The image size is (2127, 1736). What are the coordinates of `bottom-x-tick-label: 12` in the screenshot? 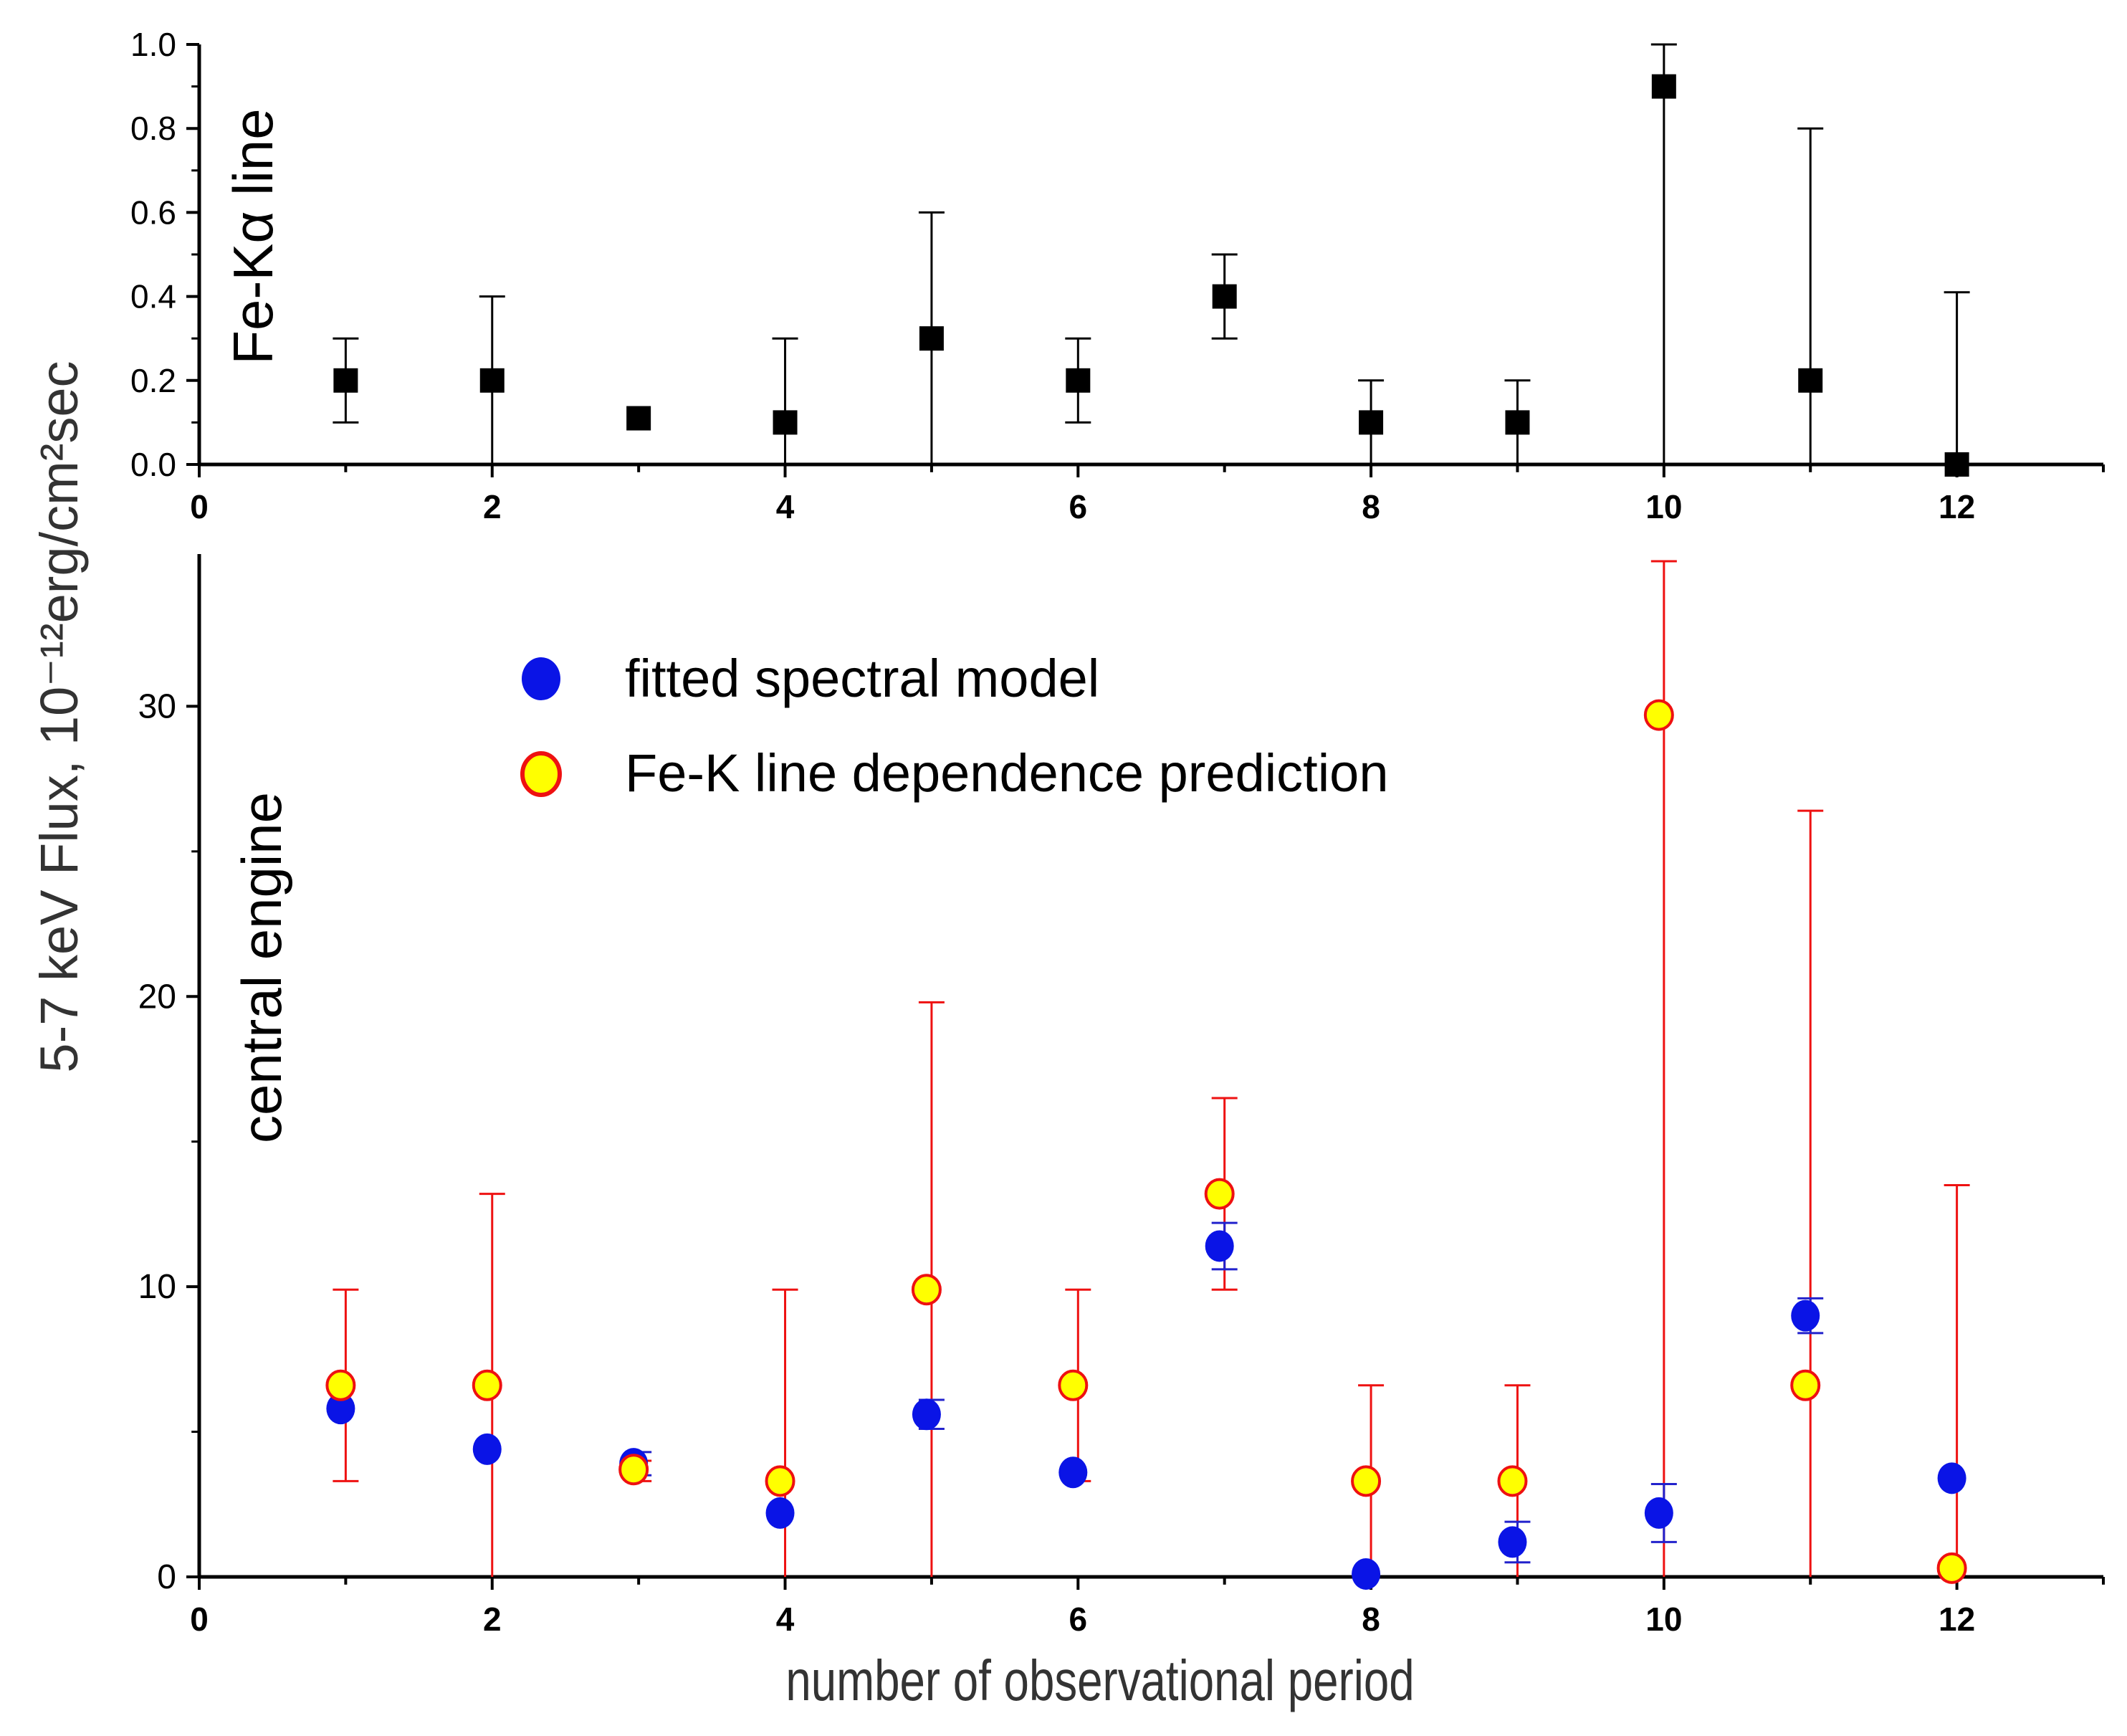 It's located at (1957, 1619).